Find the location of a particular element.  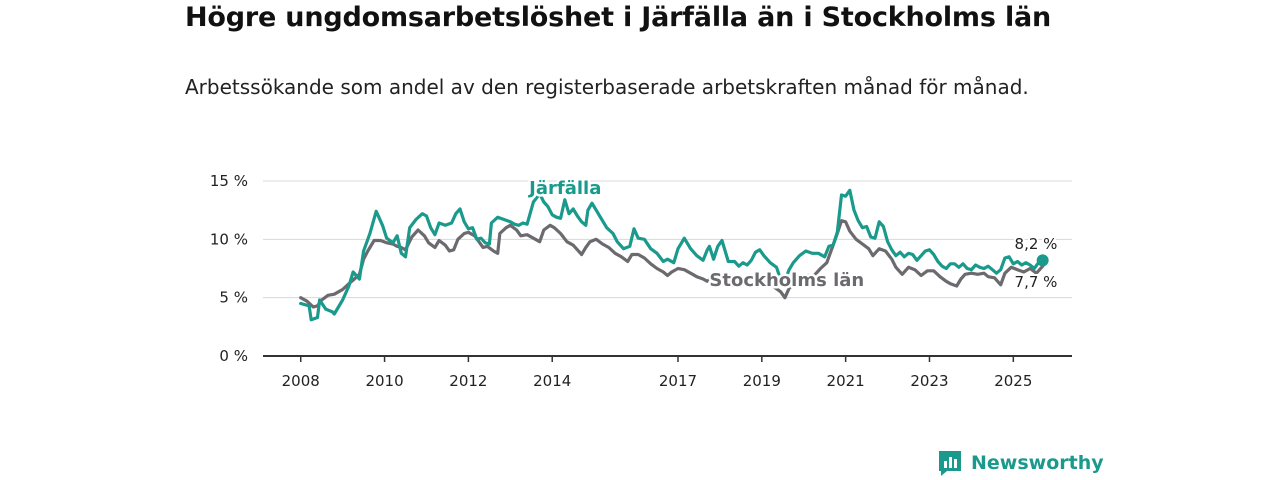

x-tick-label: 2023 is located at coordinates (929, 381).